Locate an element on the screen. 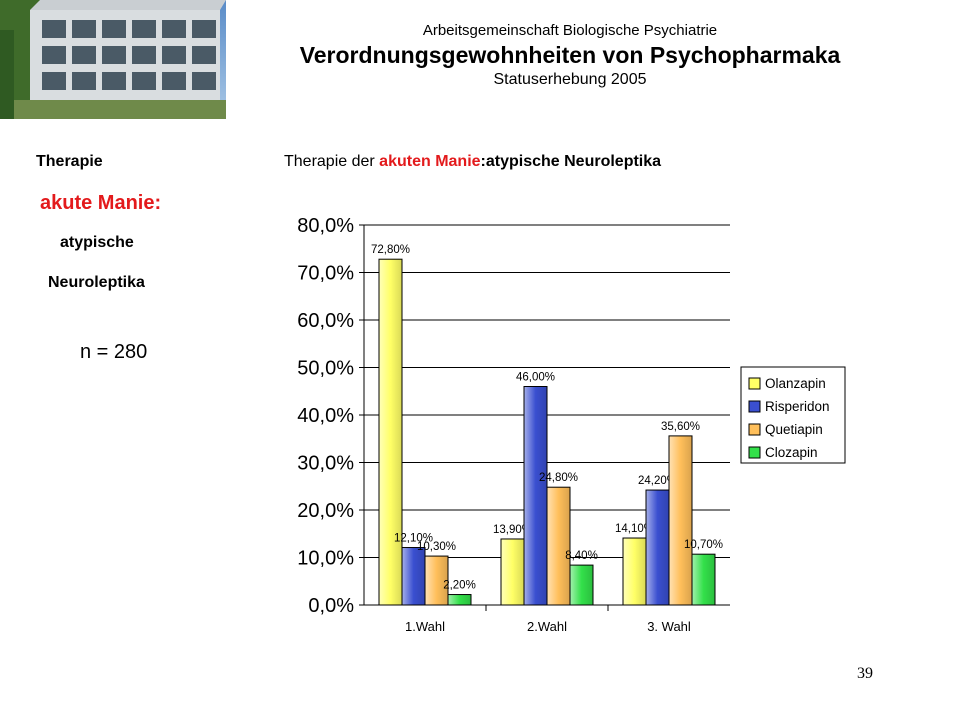 Image resolution: width=960 pixels, height=720 pixels. chart-title-highlight: akuten Manie is located at coordinates (430, 161).